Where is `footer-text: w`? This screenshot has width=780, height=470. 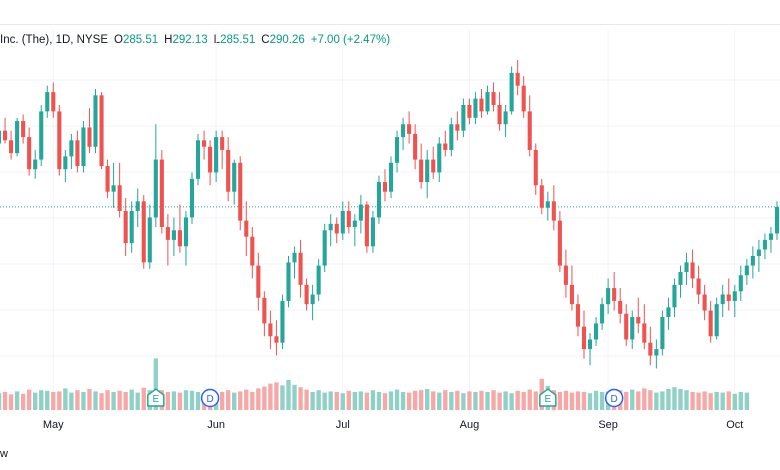 footer-text: w is located at coordinates (4, 454).